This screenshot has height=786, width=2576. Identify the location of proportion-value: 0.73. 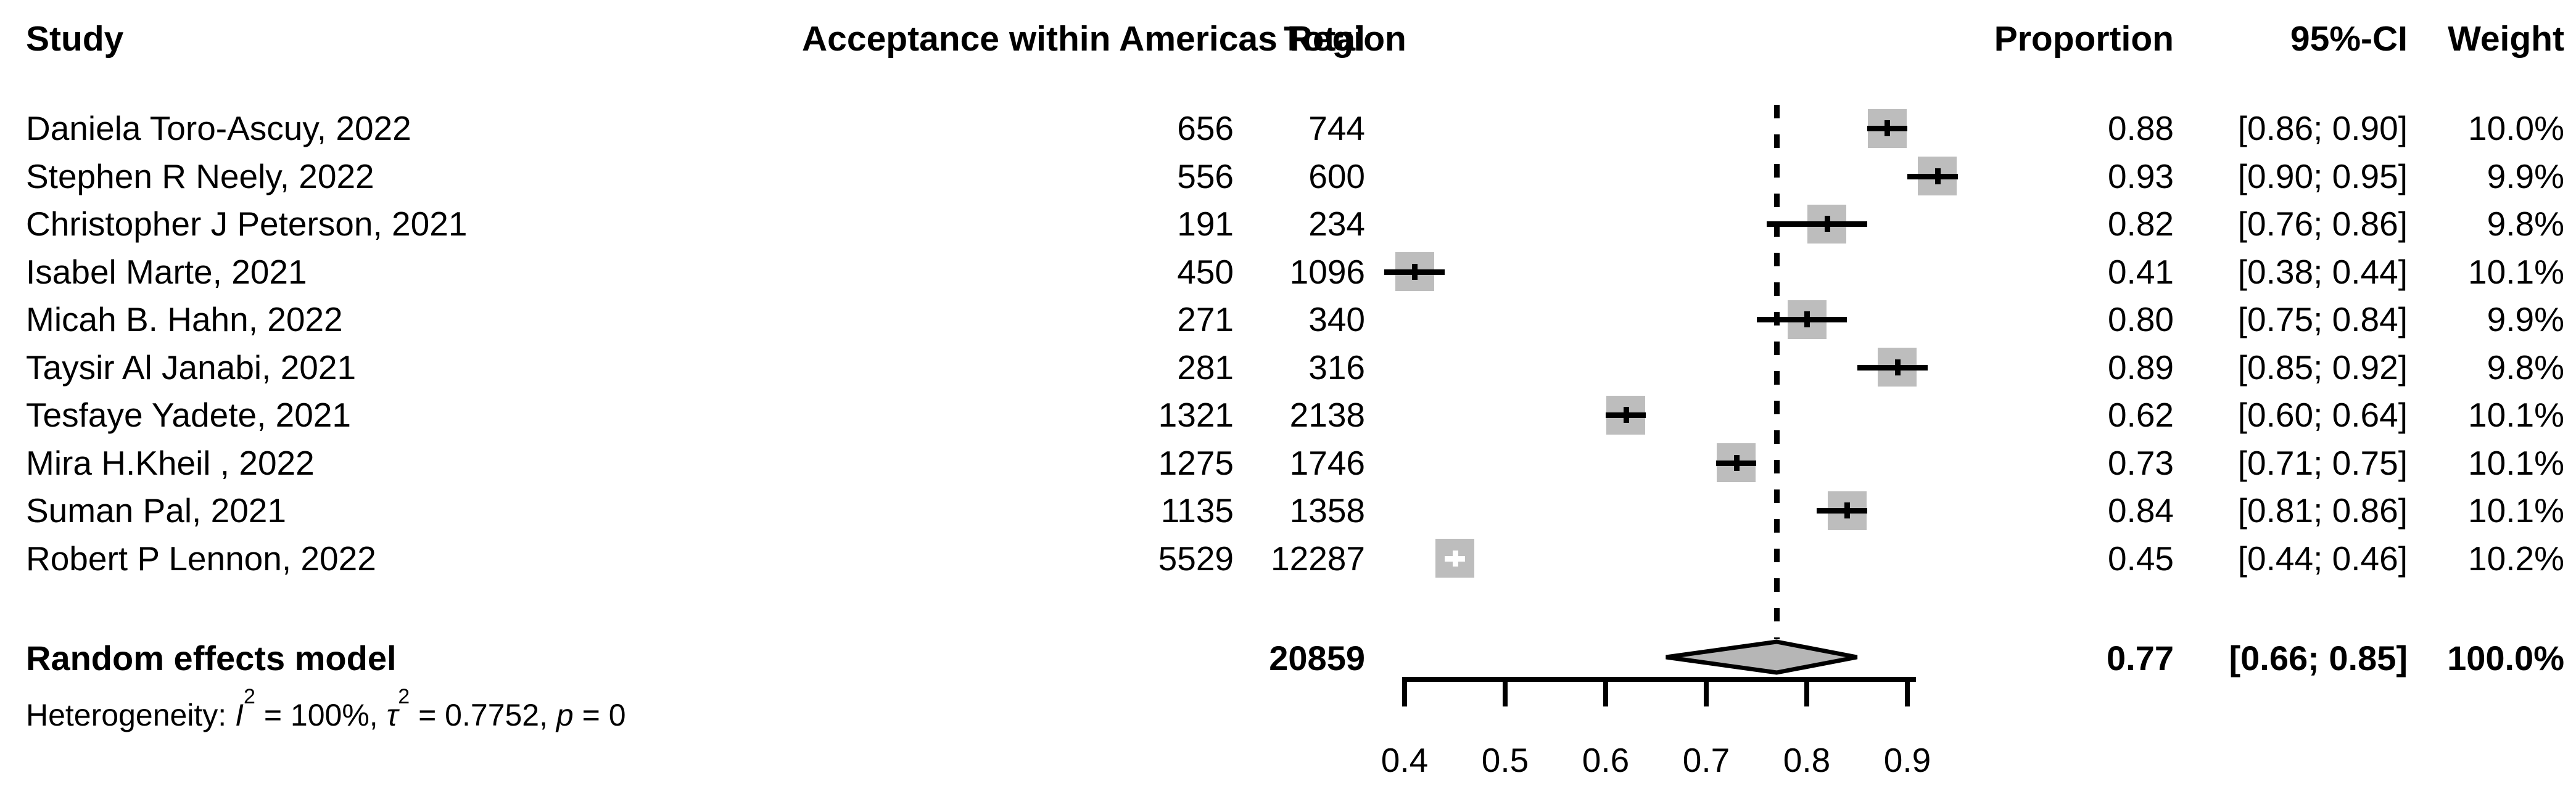
(2140, 462).